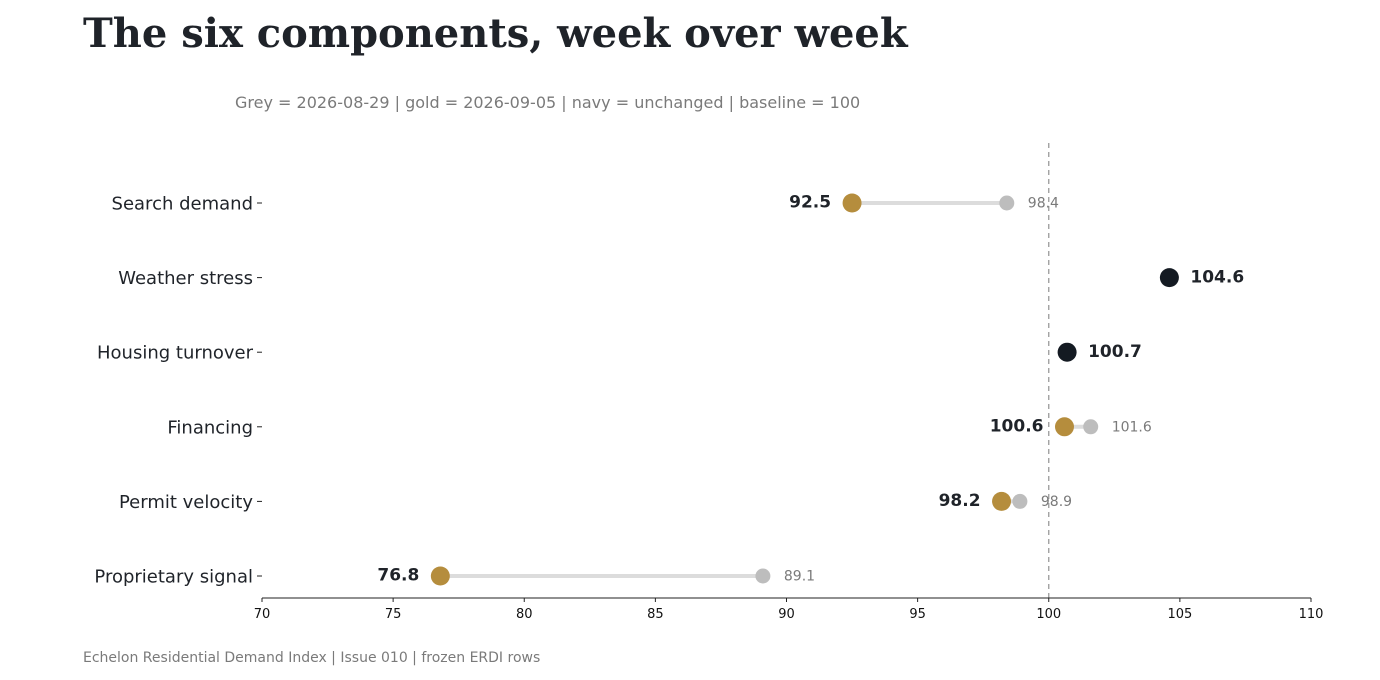 This screenshot has height=680, width=1380. I want to click on x-tick-label: 105, so click(1179, 614).